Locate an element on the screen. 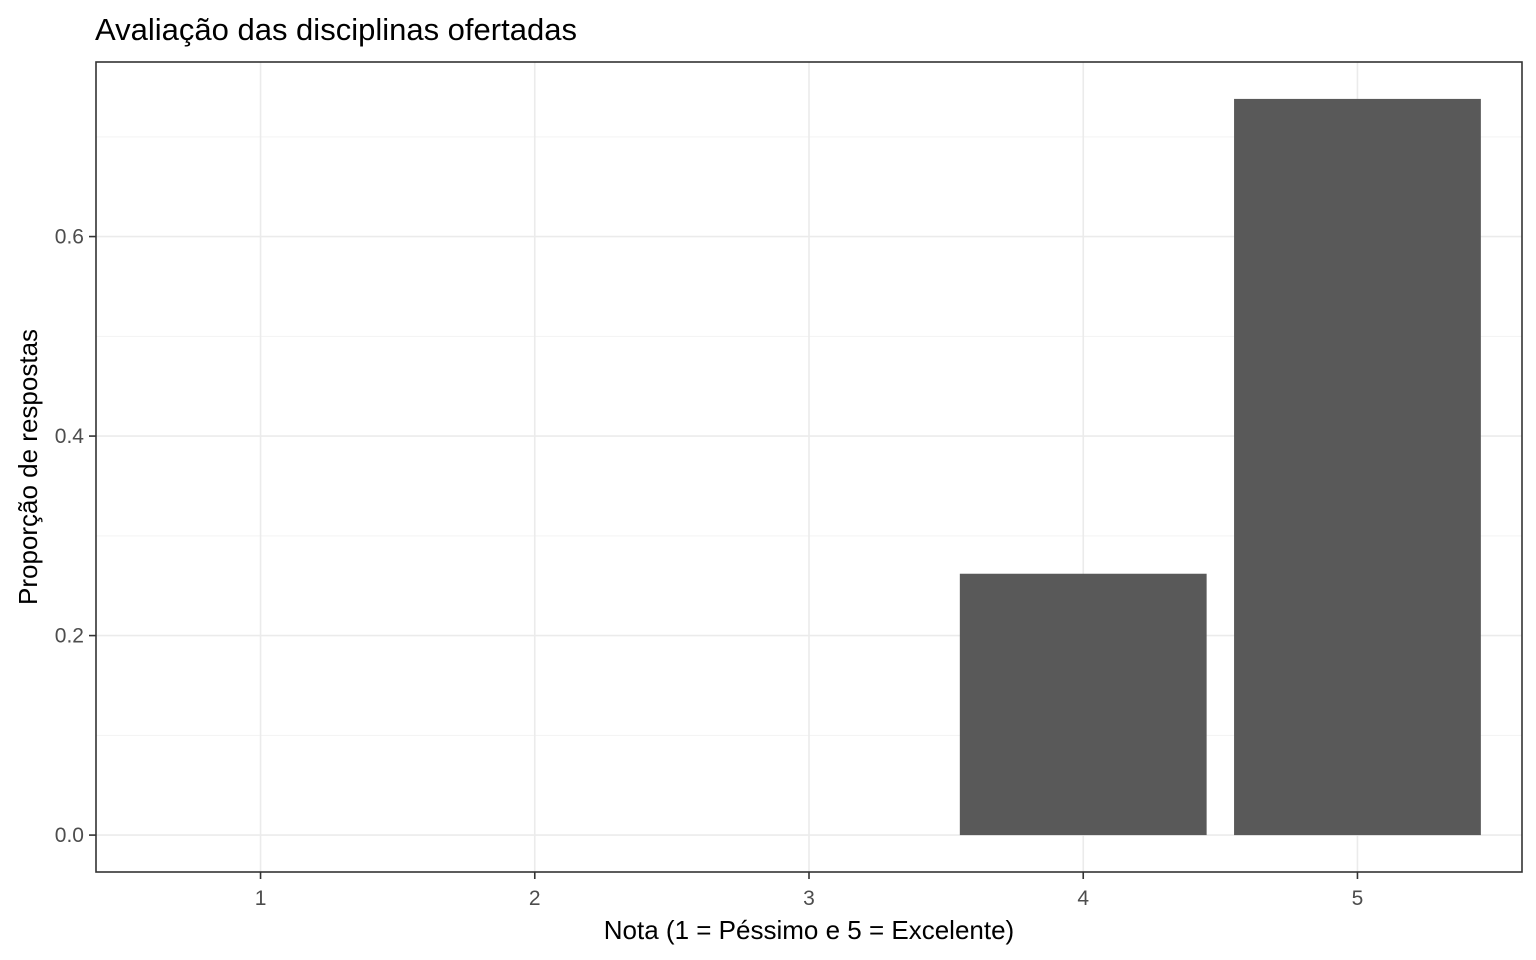  x-axis-ticks: 1 2 3 4 5 is located at coordinates (809, 891).